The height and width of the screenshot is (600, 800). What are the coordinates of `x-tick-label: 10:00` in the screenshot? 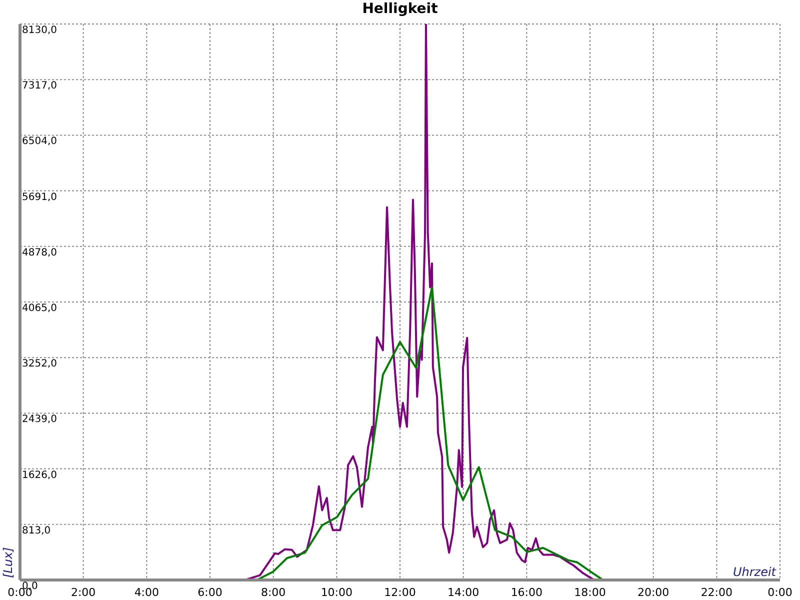 It's located at (336, 592).